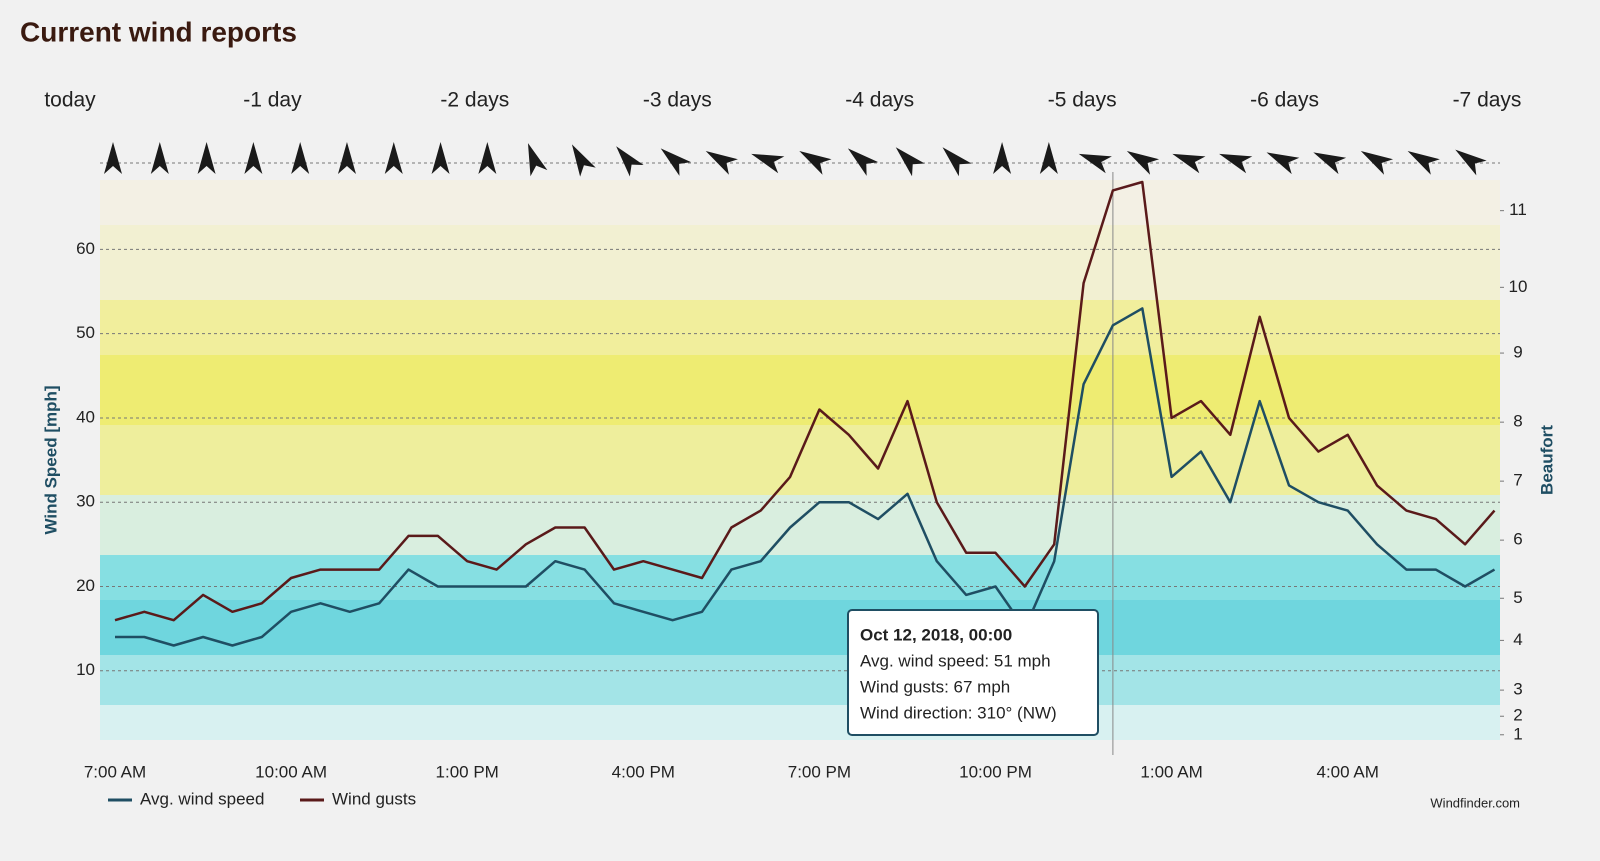 Image resolution: width=1600 pixels, height=861 pixels. Describe the element at coordinates (1518, 286) in the screenshot. I see `y2-tick-label: 10` at that location.